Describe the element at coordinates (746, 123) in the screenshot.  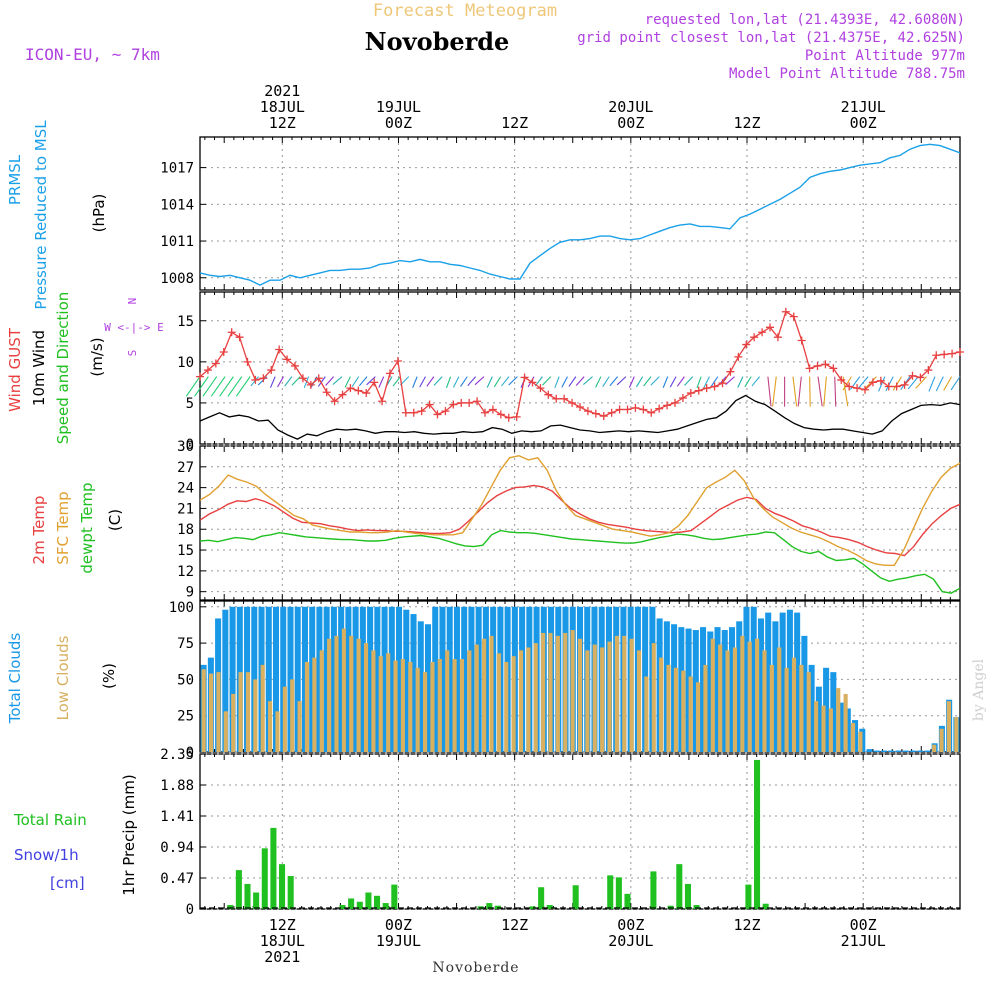
I see `top-time-label: 12Z` at that location.